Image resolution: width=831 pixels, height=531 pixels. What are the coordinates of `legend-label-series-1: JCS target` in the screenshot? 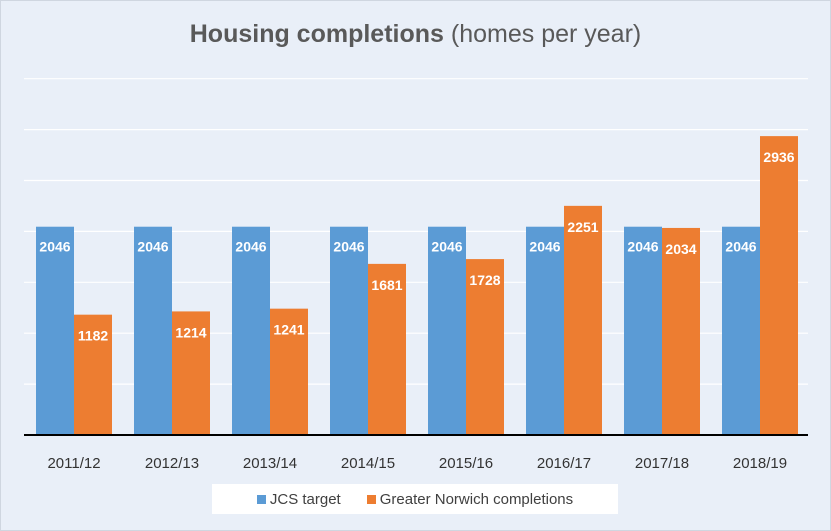 It's located at (305, 499).